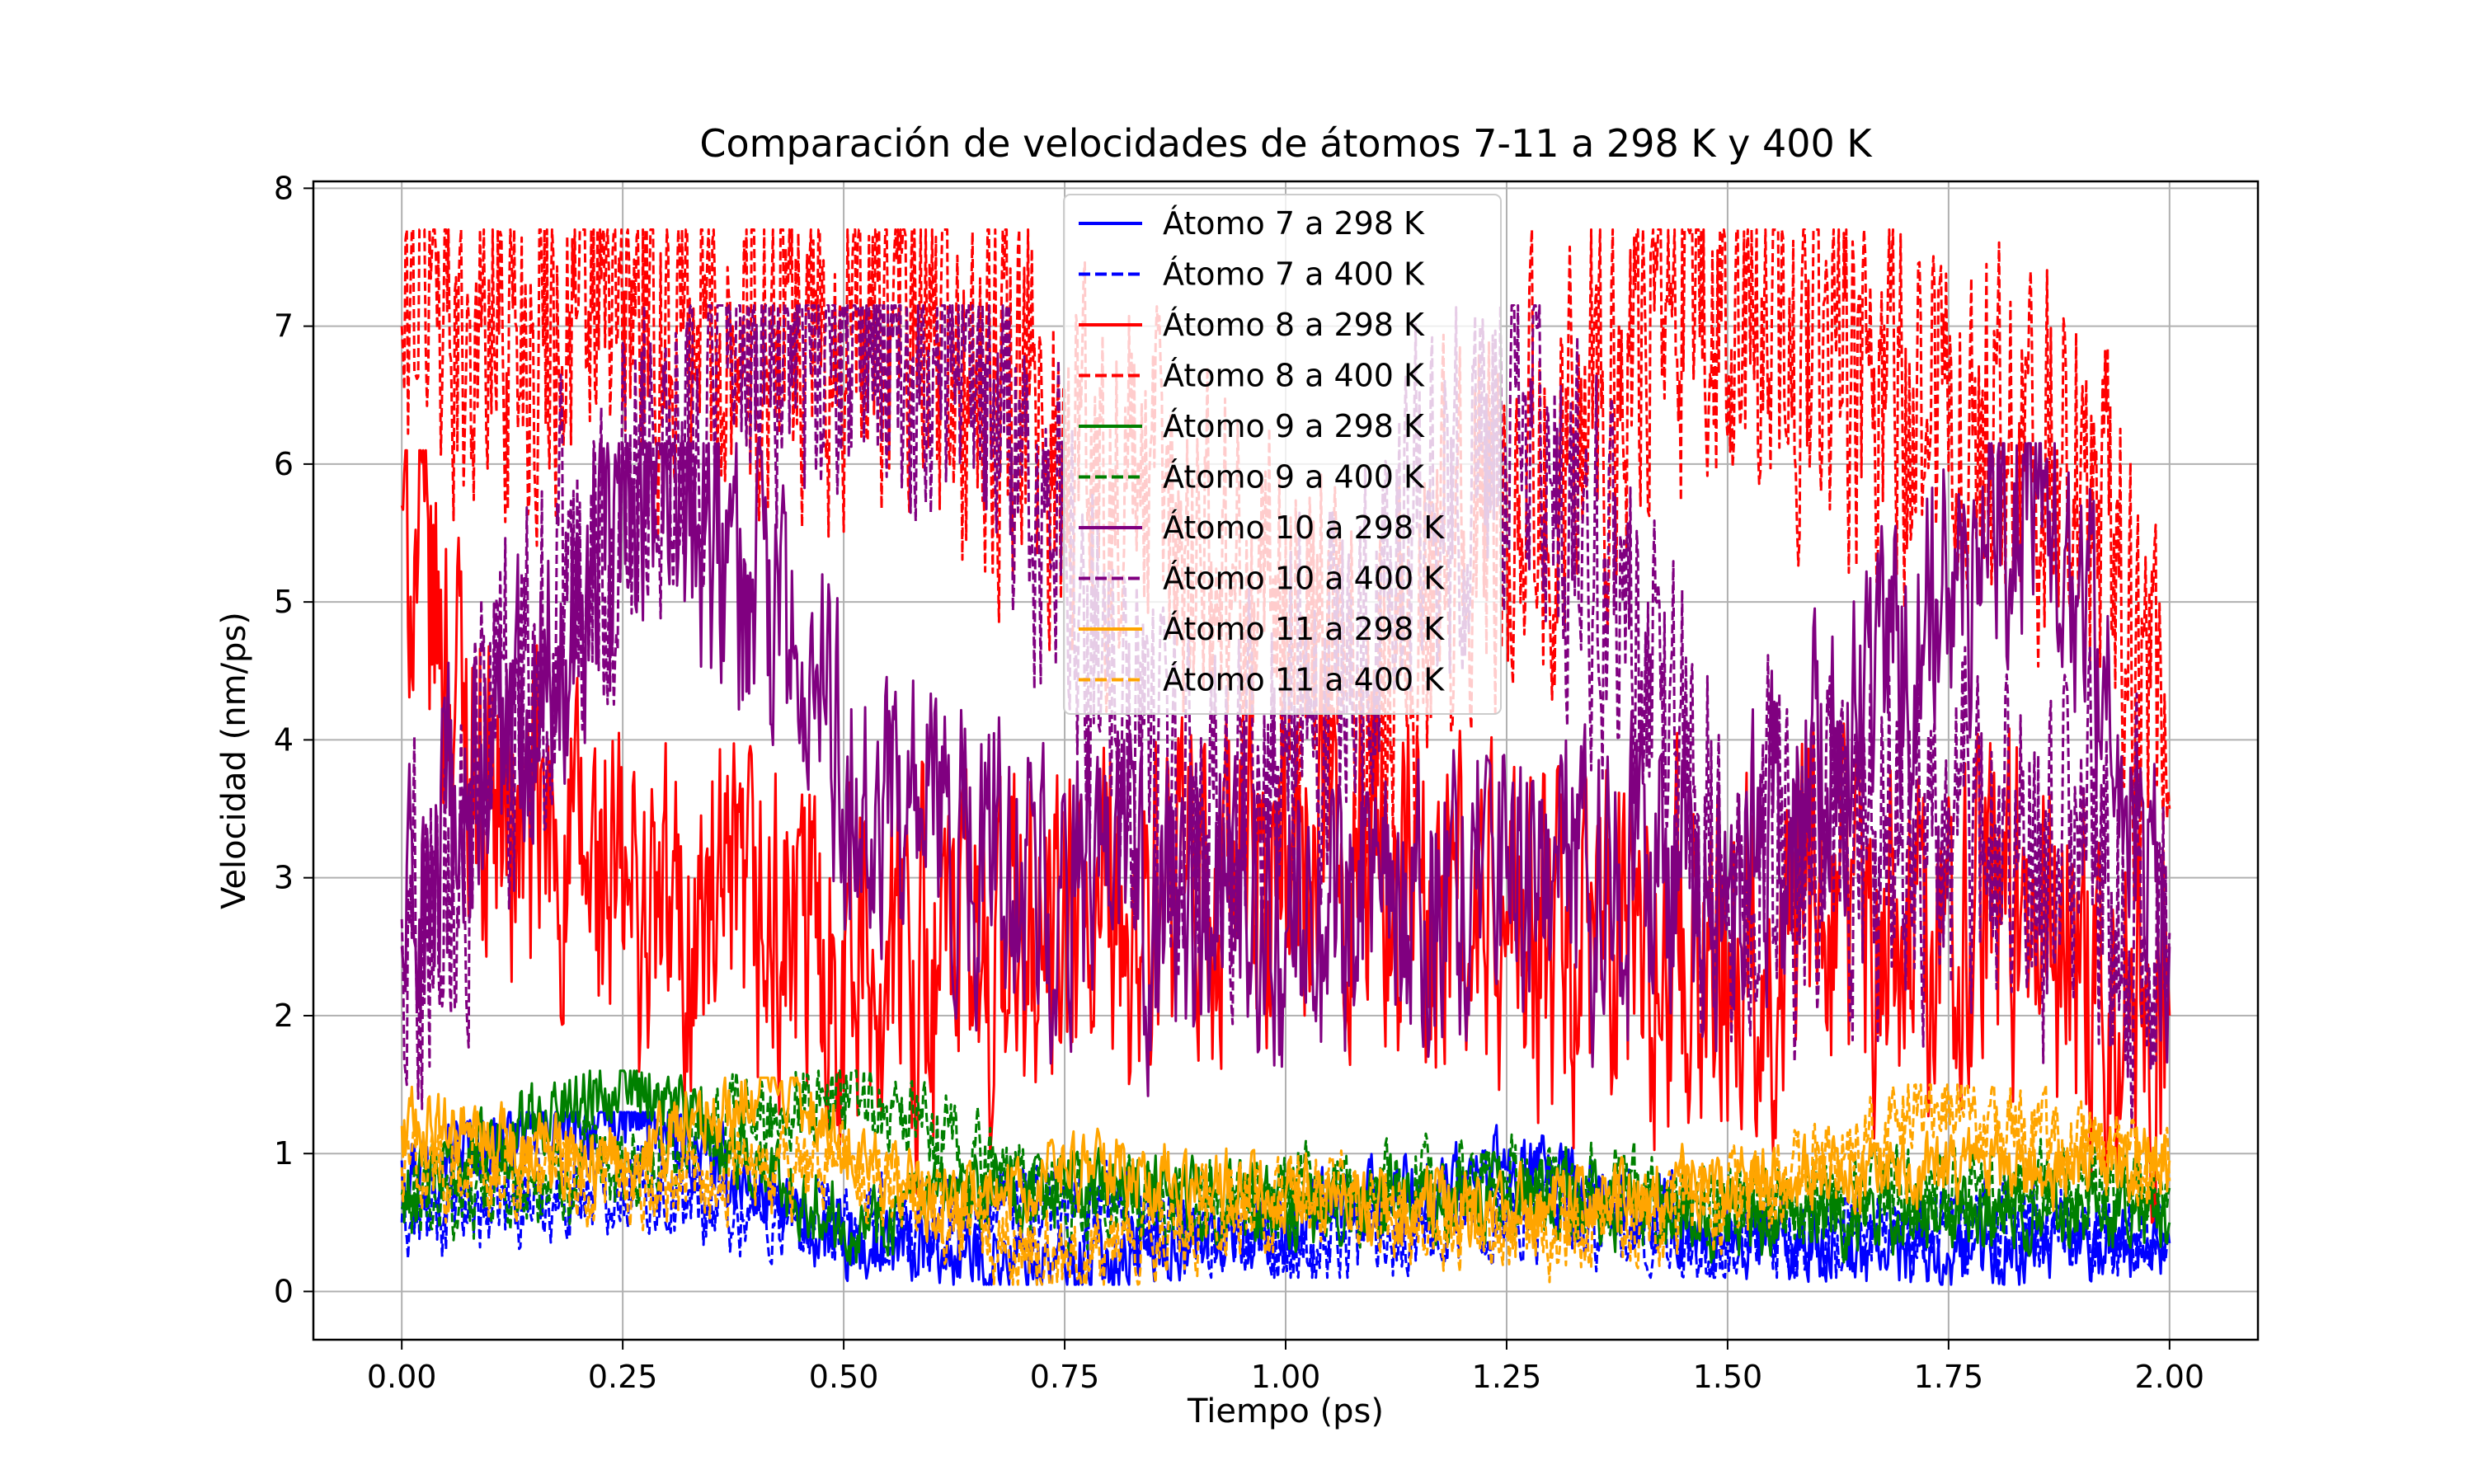  Describe the element at coordinates (1728, 1377) in the screenshot. I see `x-tick-label: 1.50` at that location.